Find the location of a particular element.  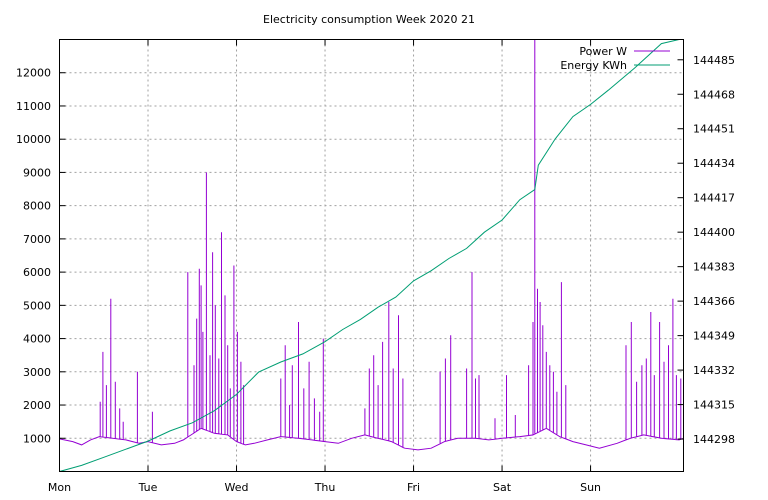

y-tick-label: 4000 is located at coordinates (37, 339).